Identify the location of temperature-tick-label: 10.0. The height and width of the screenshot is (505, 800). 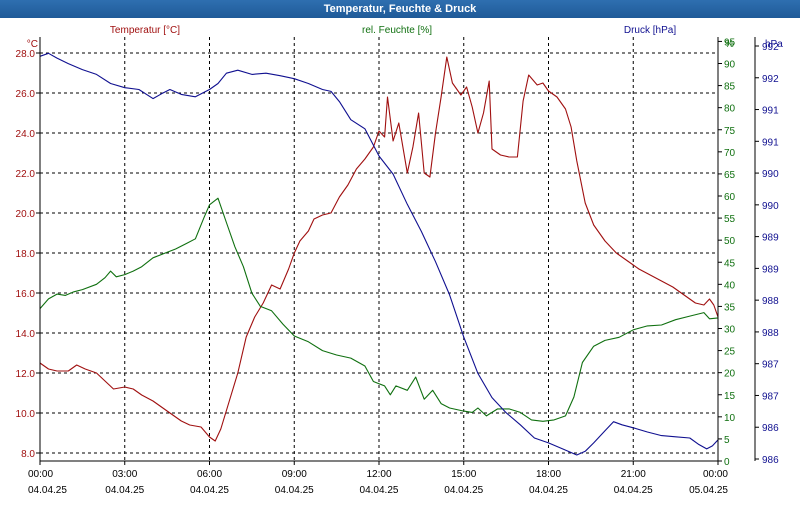
(26, 414).